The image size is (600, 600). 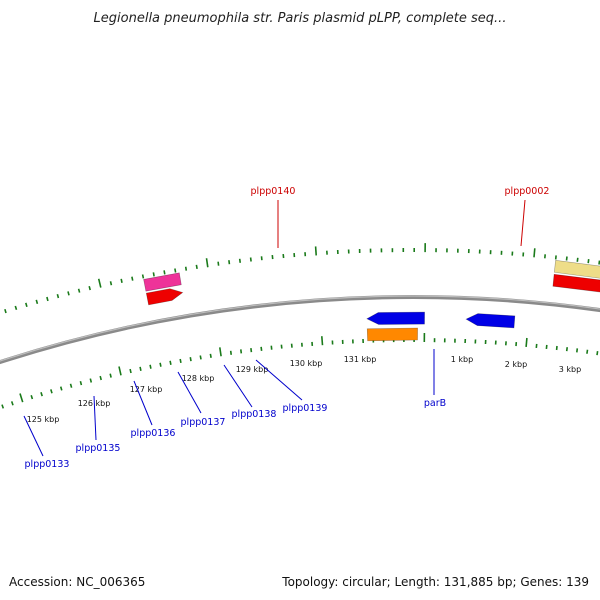 What do you see at coordinates (371, 300) in the screenshot?
I see `gene-features` at bounding box center [371, 300].